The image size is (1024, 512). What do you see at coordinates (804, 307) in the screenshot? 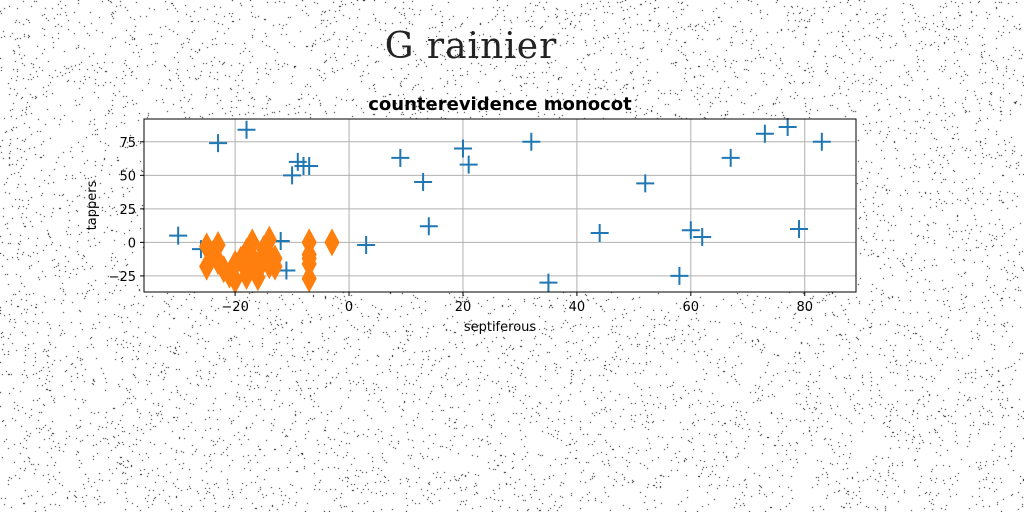
I see `x-tick-label: 80` at bounding box center [804, 307].